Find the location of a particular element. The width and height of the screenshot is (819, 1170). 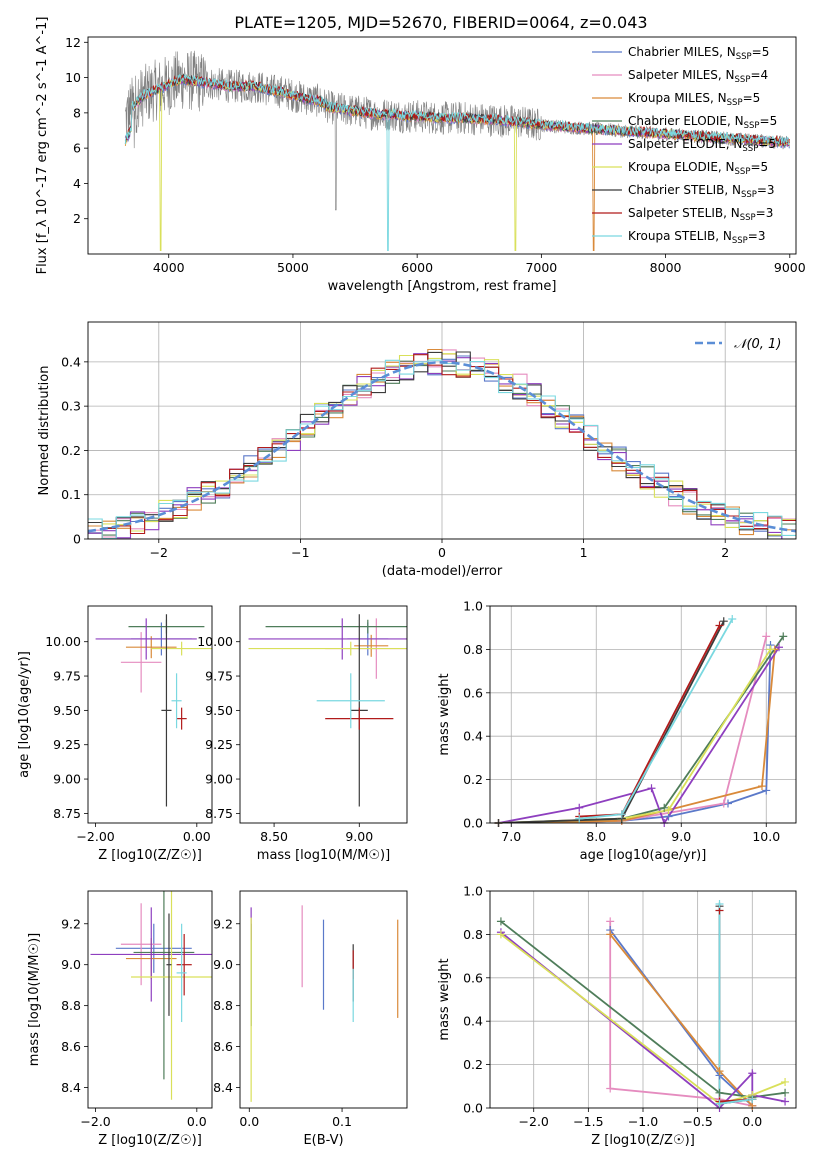

x-tick-label: 5000 is located at coordinates (293, 267).